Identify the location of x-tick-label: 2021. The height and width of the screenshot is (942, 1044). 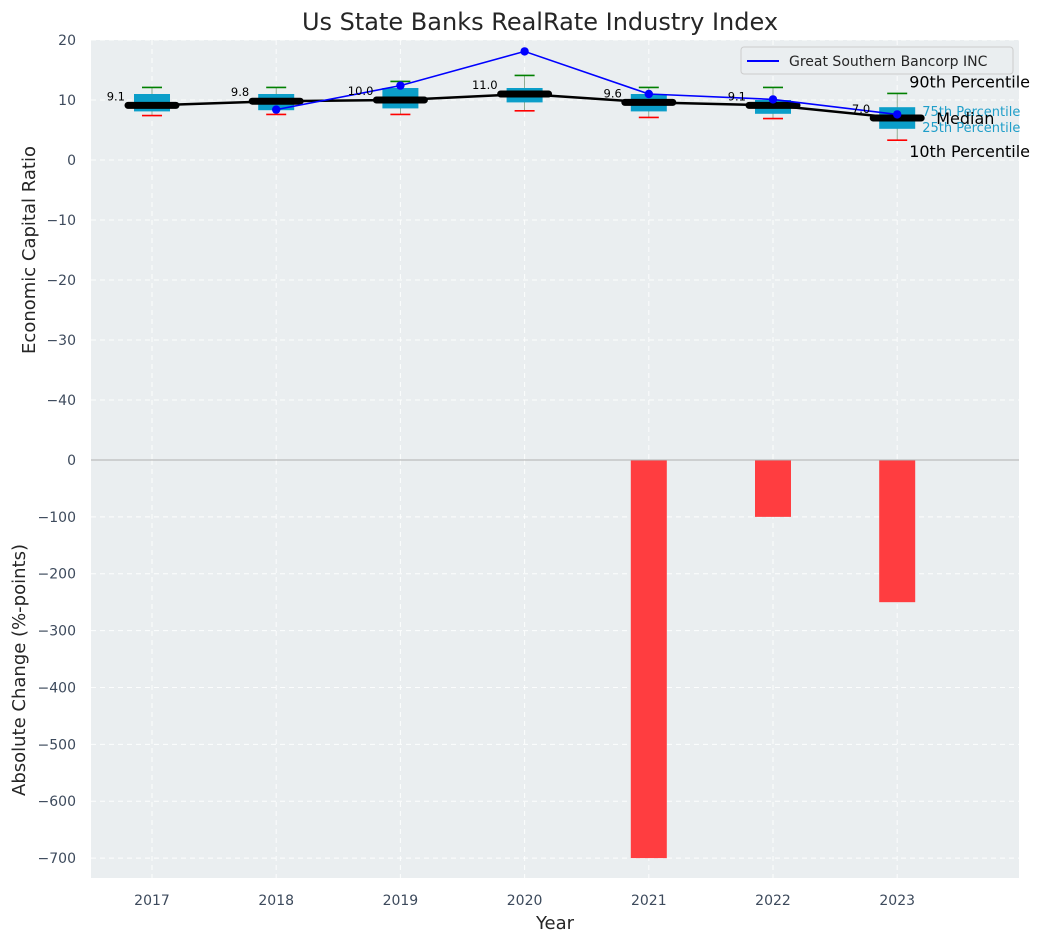
(649, 901).